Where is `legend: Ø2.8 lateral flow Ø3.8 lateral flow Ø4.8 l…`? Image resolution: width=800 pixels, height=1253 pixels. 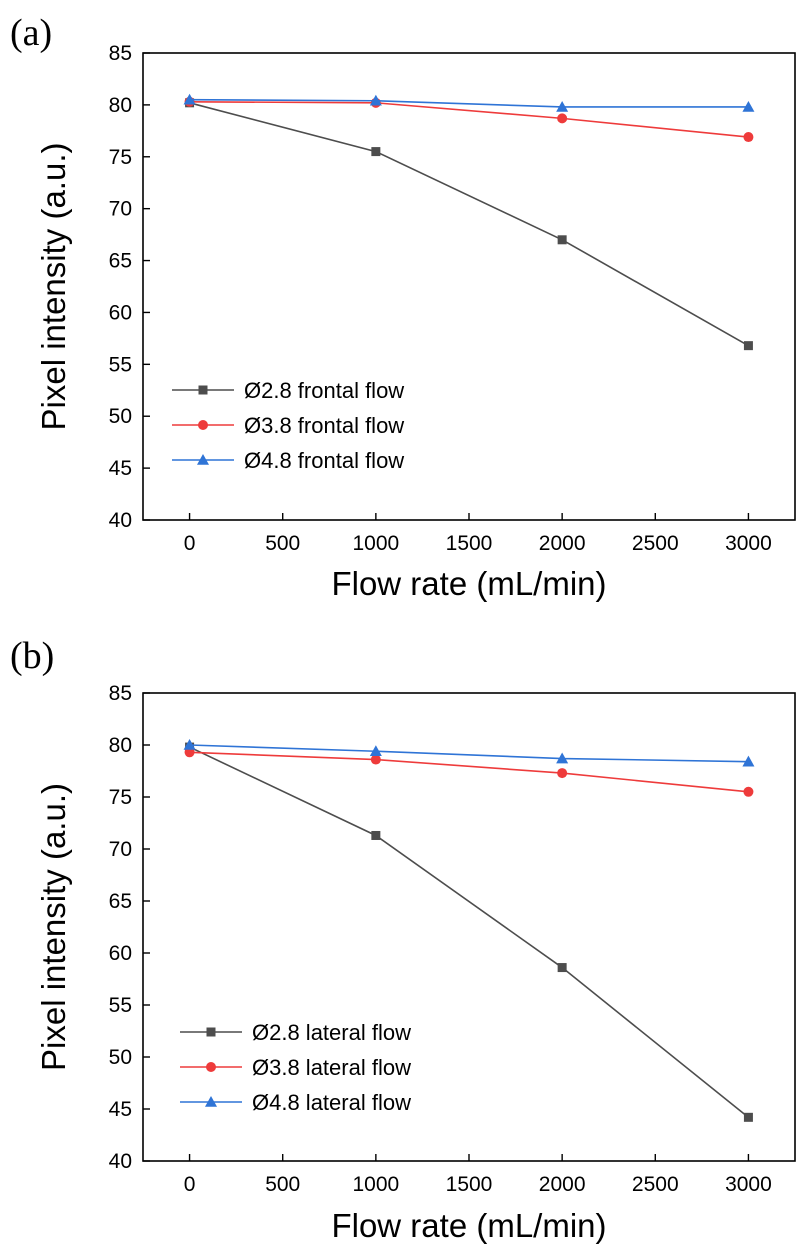 legend: Ø2.8 lateral flow Ø3.8 lateral flow Ø4.8 l… is located at coordinates (295, 1067).